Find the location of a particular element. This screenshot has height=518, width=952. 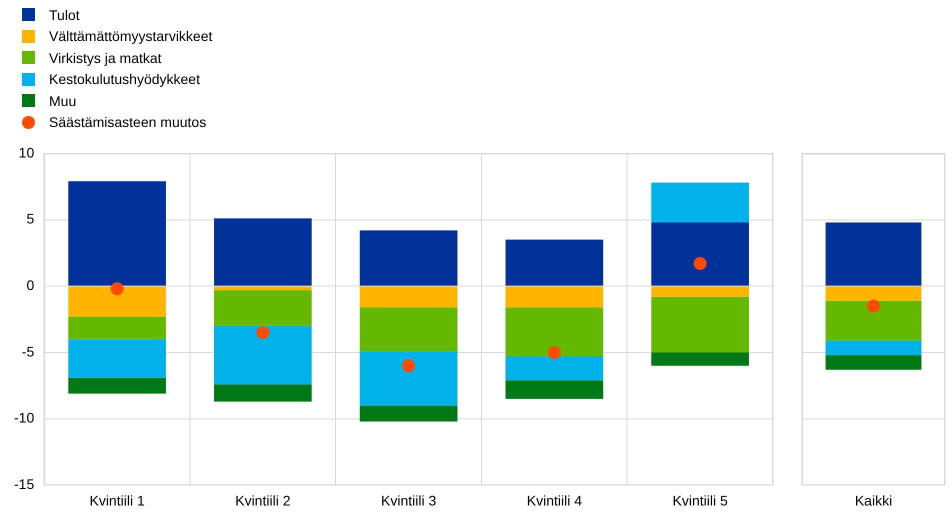

legend-label: Välttämättömyystarvikkeet is located at coordinates (130, 36).